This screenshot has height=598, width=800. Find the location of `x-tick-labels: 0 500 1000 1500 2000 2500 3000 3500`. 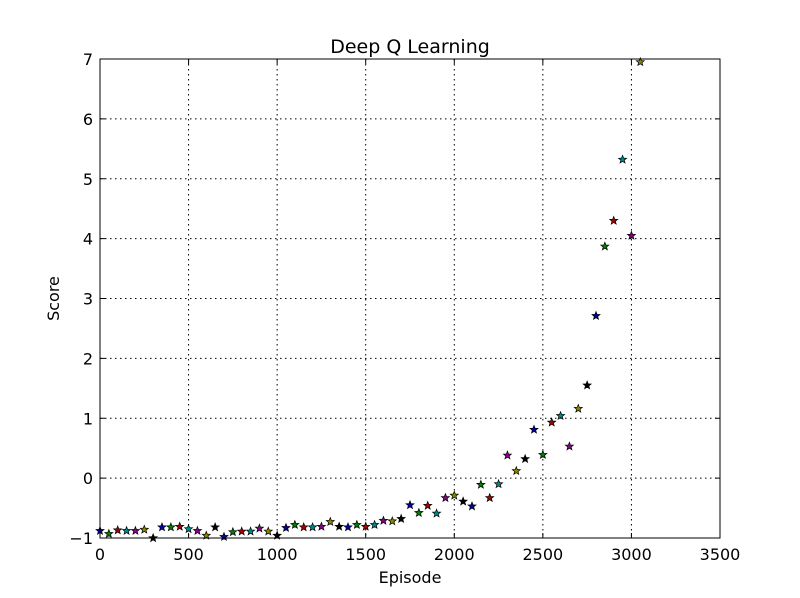

x-tick-labels: 0 500 1000 1500 2000 2500 3000 3500 is located at coordinates (417, 554).